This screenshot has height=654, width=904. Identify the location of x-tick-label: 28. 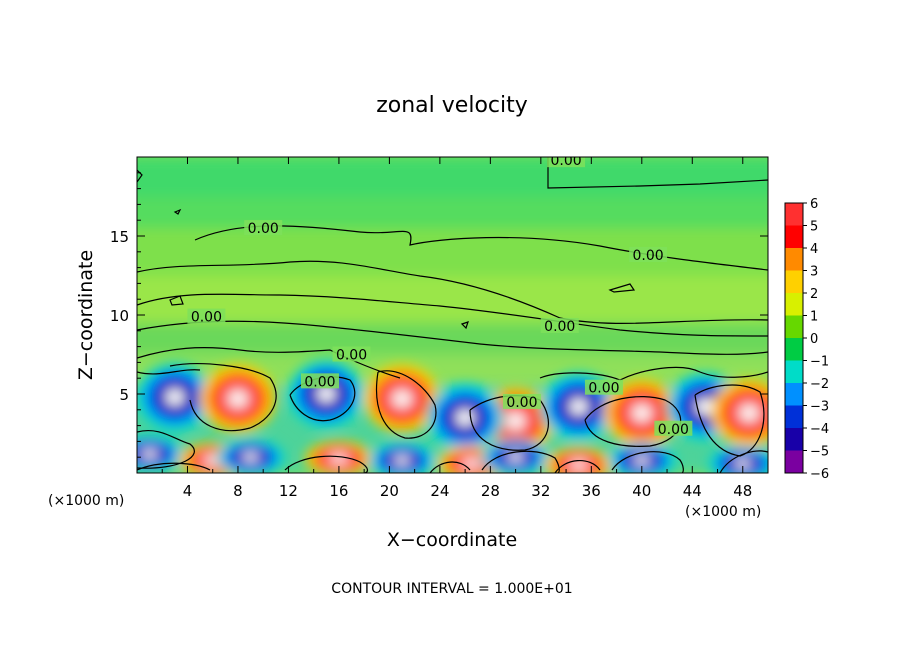
(490, 491).